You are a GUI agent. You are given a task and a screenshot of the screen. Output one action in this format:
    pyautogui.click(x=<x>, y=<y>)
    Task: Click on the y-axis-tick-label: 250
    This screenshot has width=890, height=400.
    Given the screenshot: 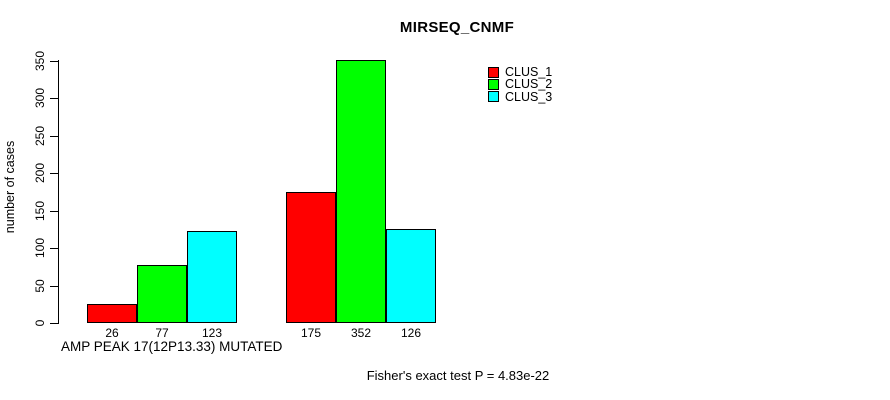 What is the action you would take?
    pyautogui.click(x=40, y=136)
    